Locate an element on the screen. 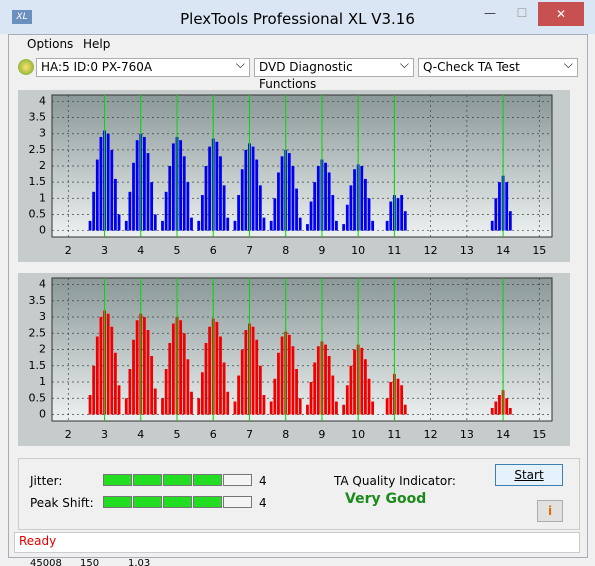  x-tick-label: 11 is located at coordinates (394, 250).